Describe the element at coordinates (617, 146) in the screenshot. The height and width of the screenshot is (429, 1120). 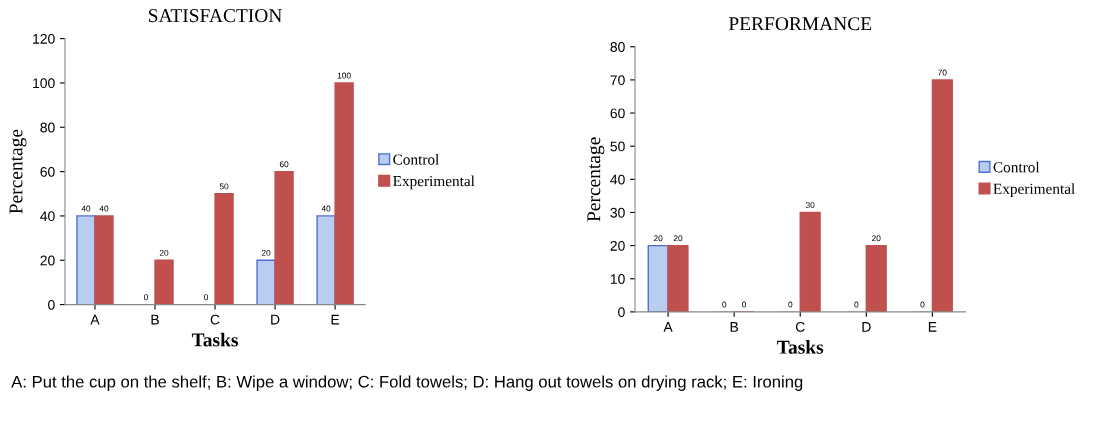
I see `y-tick-label: 50` at that location.